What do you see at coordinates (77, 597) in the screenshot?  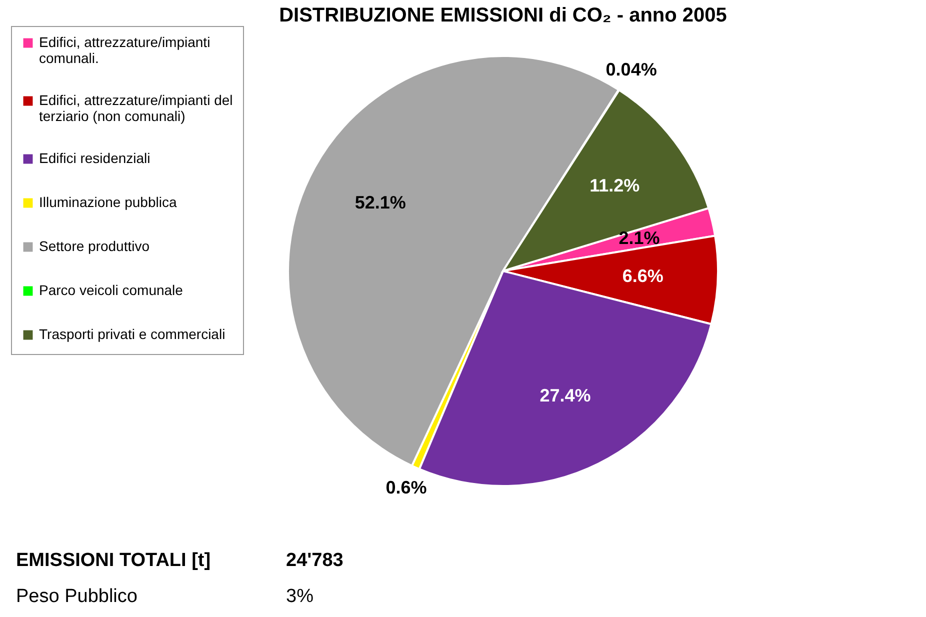 I see `text: Peso Pubblico` at bounding box center [77, 597].